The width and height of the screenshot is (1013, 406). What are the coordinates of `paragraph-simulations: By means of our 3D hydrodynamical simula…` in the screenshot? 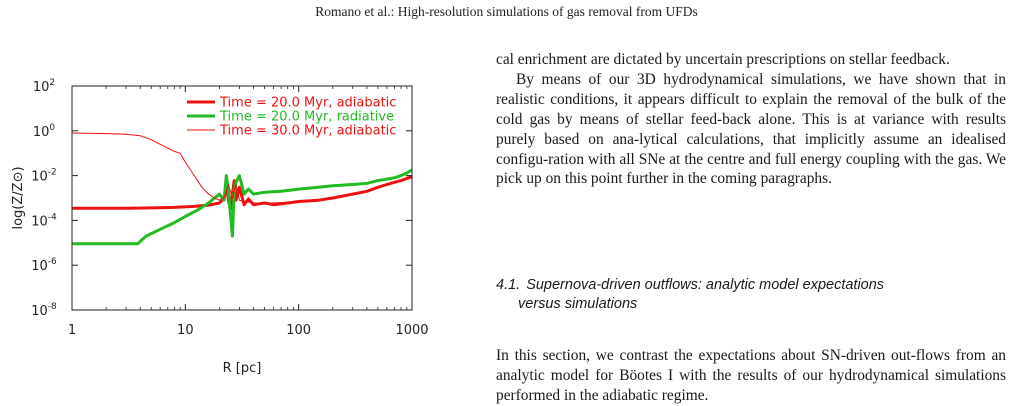 It's located at (751, 129).